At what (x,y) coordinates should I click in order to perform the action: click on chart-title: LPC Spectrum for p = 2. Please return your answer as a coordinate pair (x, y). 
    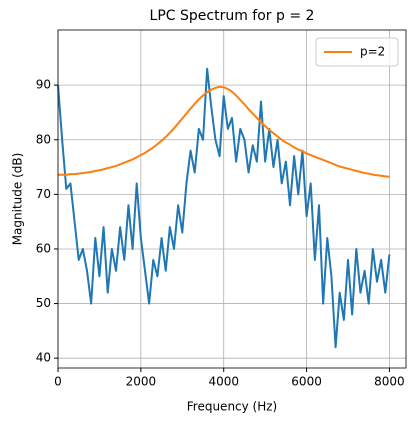
    Looking at the image, I should click on (232, 16).